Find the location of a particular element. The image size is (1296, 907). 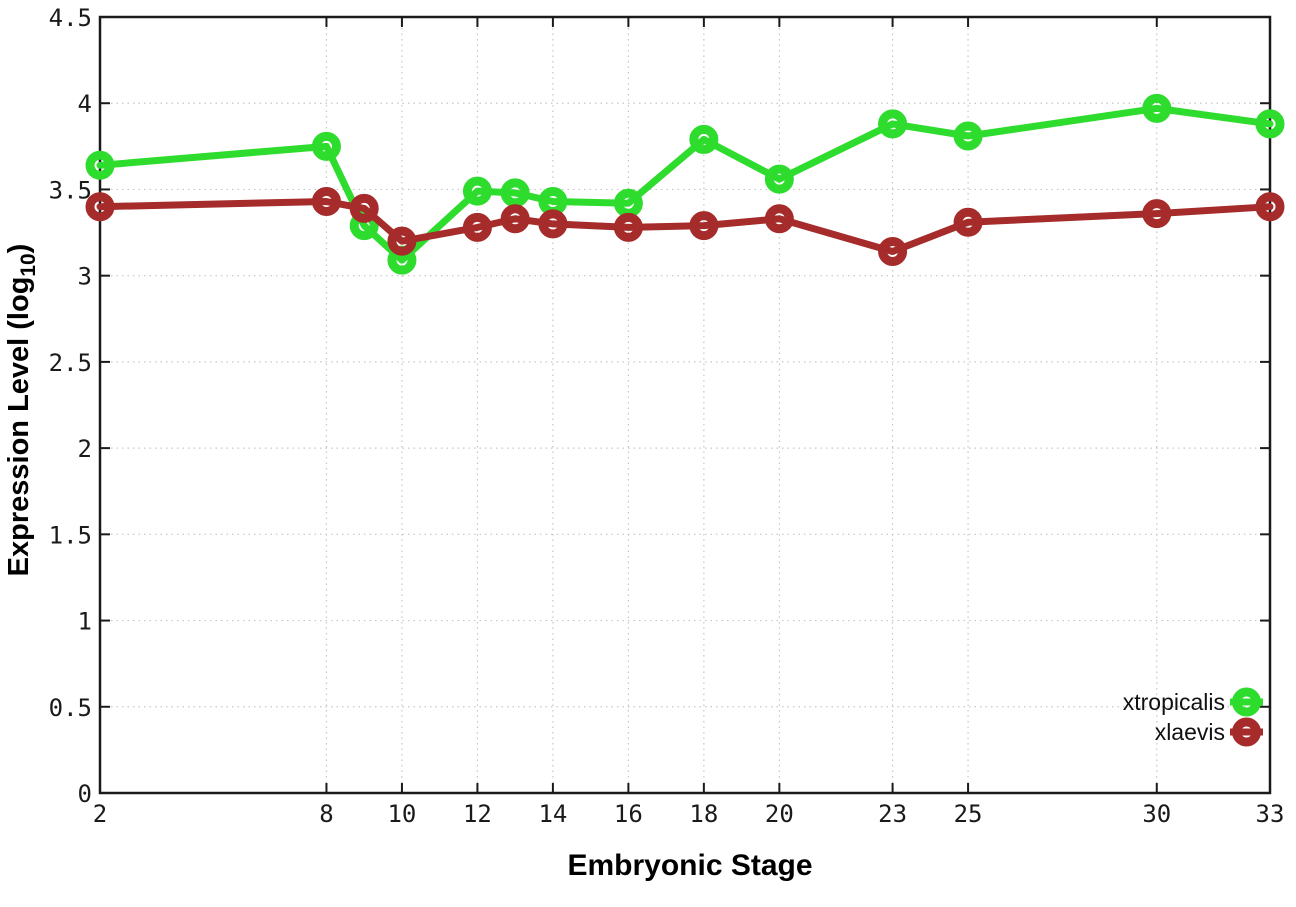

legend-label-xlaevis: xlaevis is located at coordinates (1190, 732).